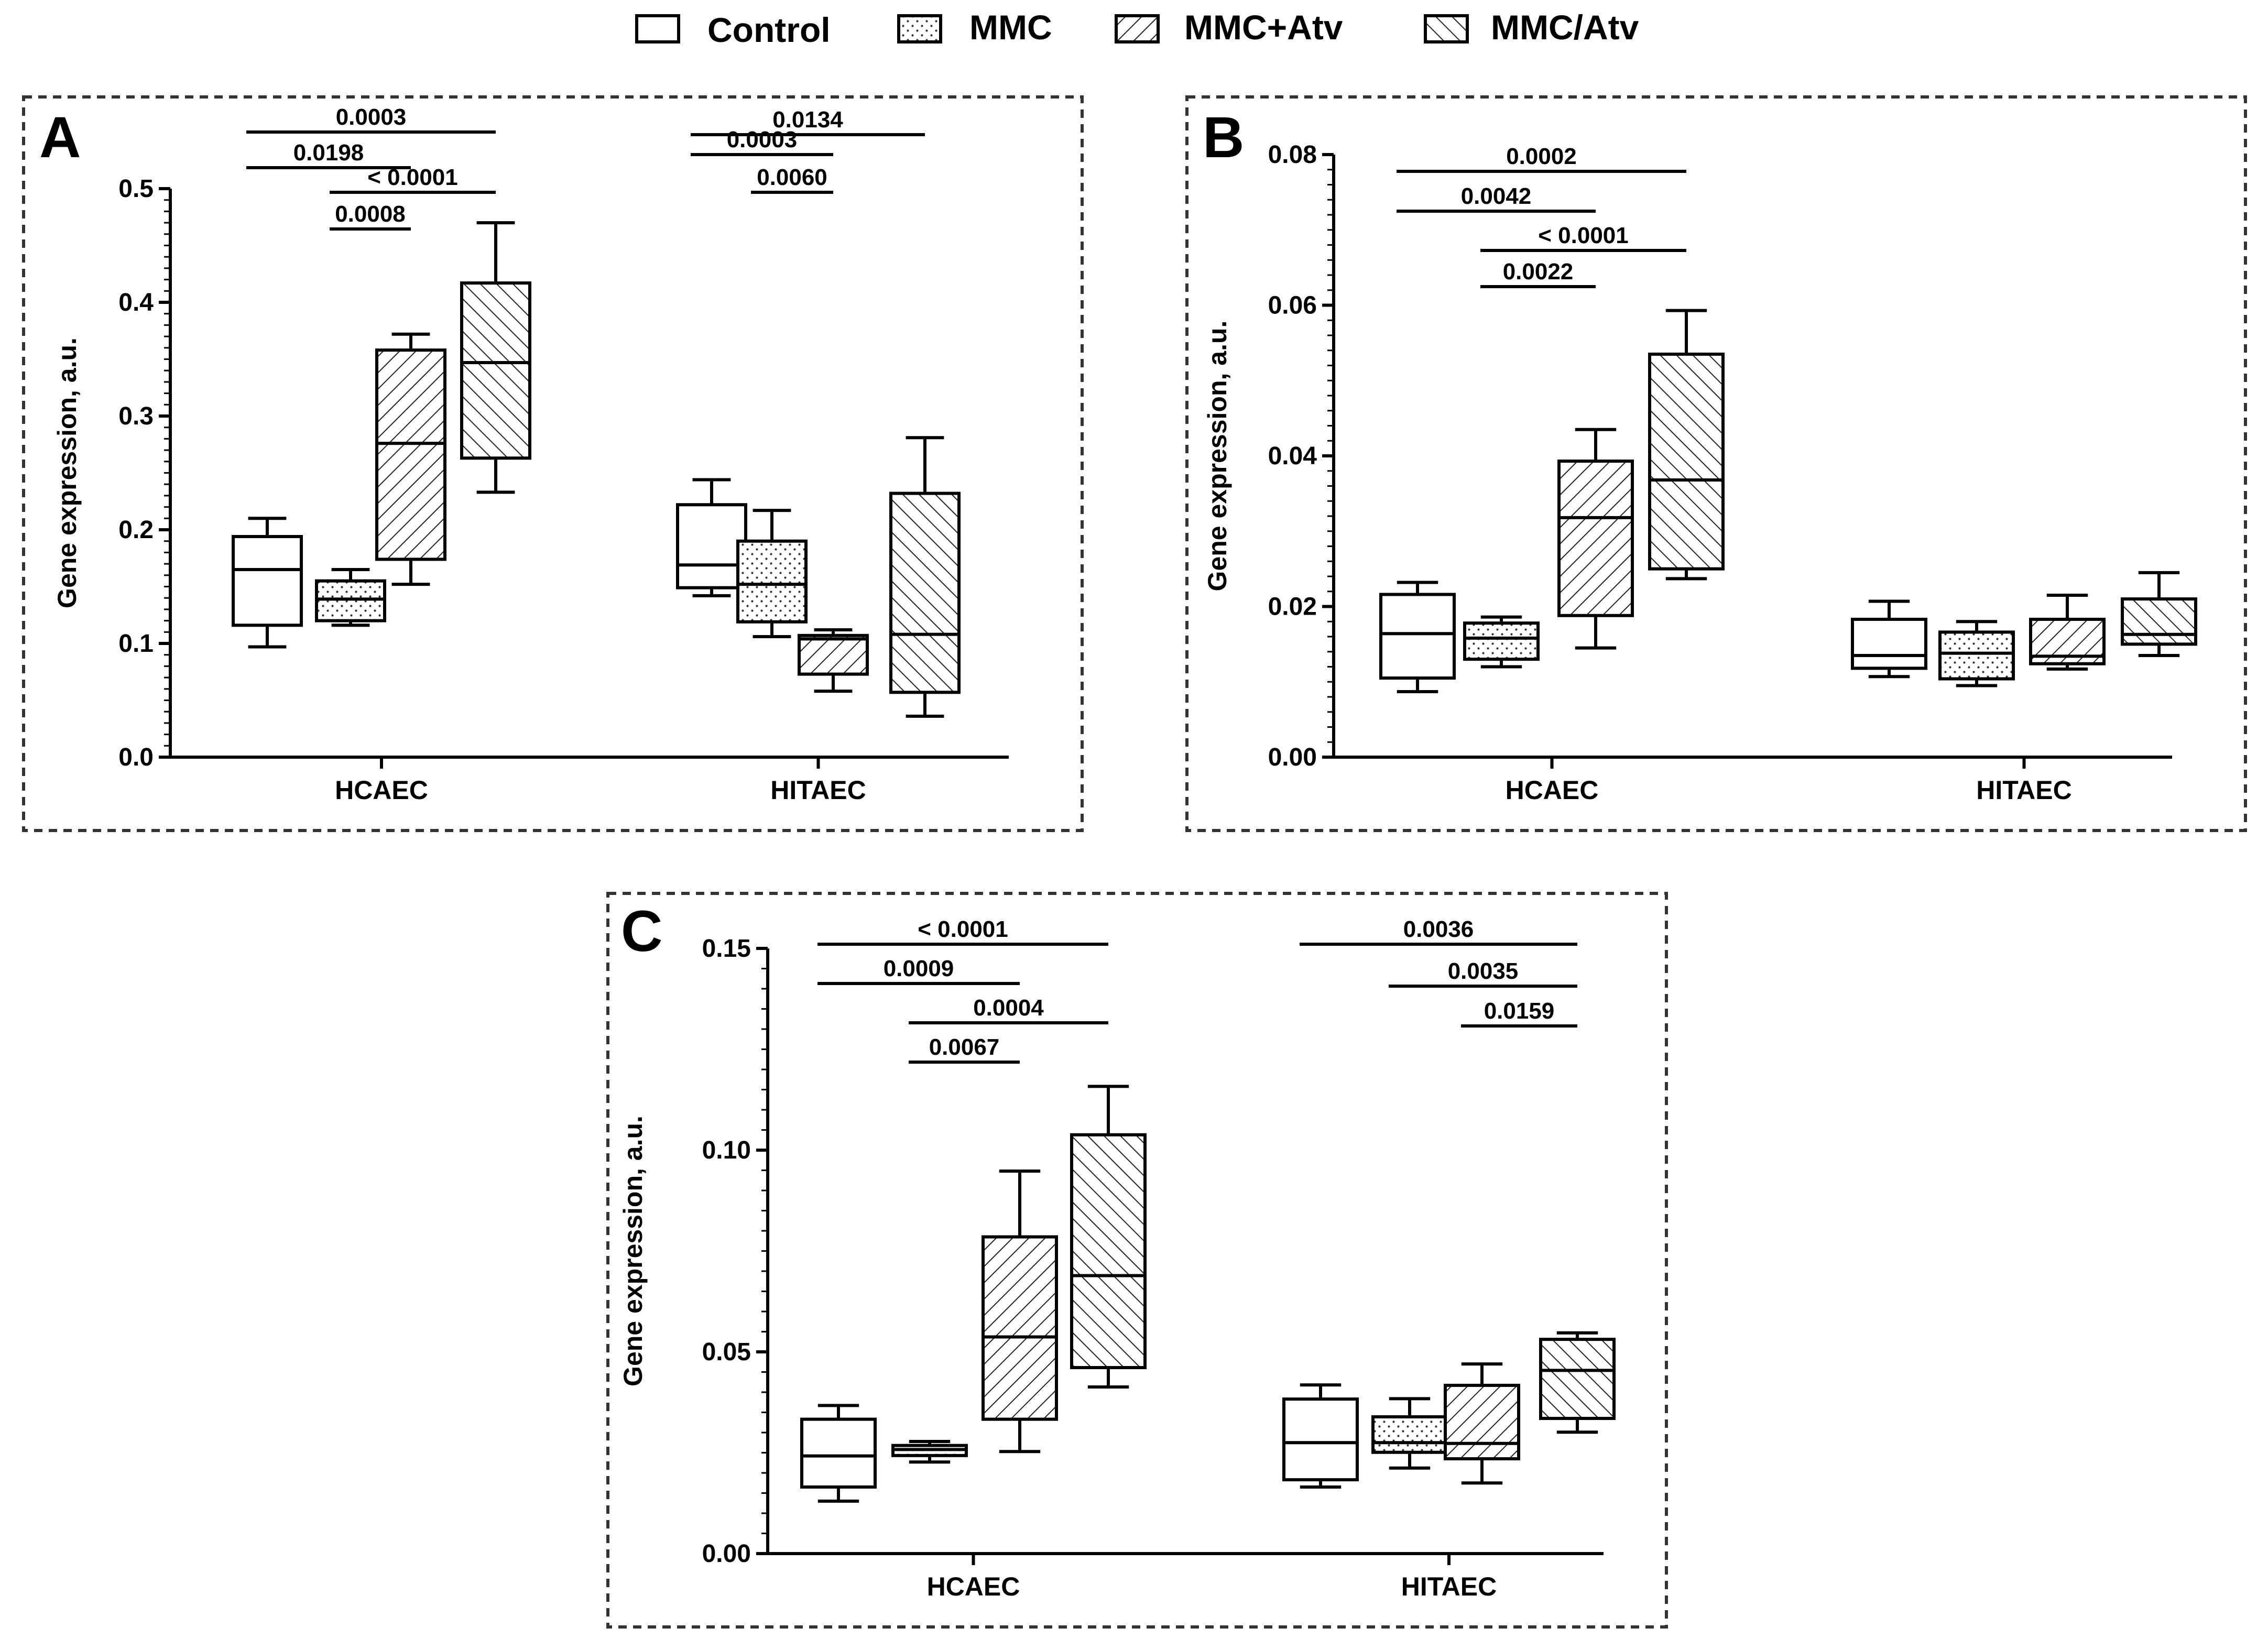 Image resolution: width=2268 pixels, height=1639 pixels. What do you see at coordinates (1217, 456) in the screenshot?
I see `panel-b-y-axis-label: Gene expression, a.u.` at bounding box center [1217, 456].